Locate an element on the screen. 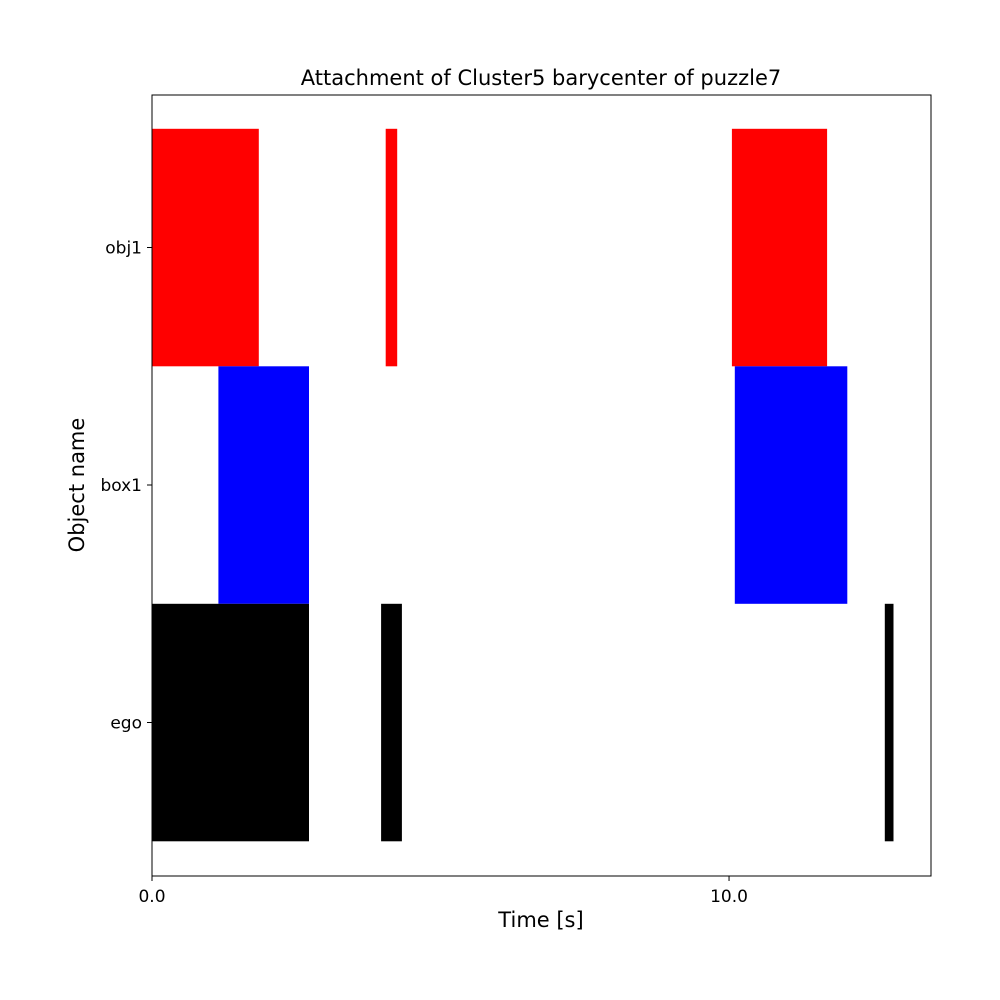 The height and width of the screenshot is (1000, 1000). y-tick-label-box1: box1 is located at coordinates (121, 486).